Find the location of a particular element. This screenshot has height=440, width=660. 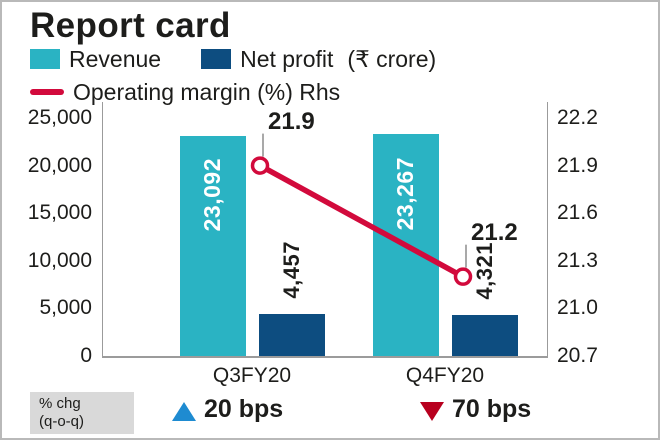

margin-value-q4fy20: 21.2 is located at coordinates (494, 232).